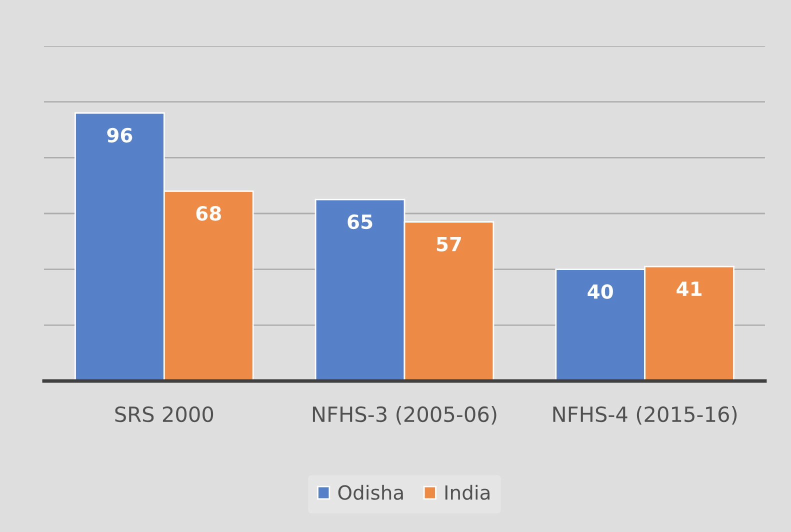  Describe the element at coordinates (164, 414) in the screenshot. I see `x-tick-label: SRS 2000` at that location.